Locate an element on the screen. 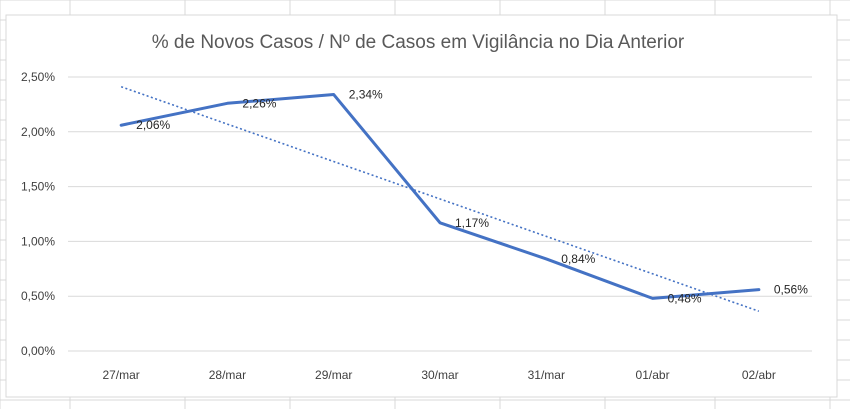 The width and height of the screenshot is (850, 409). x-tick-label: 30/mar is located at coordinates (439, 375).